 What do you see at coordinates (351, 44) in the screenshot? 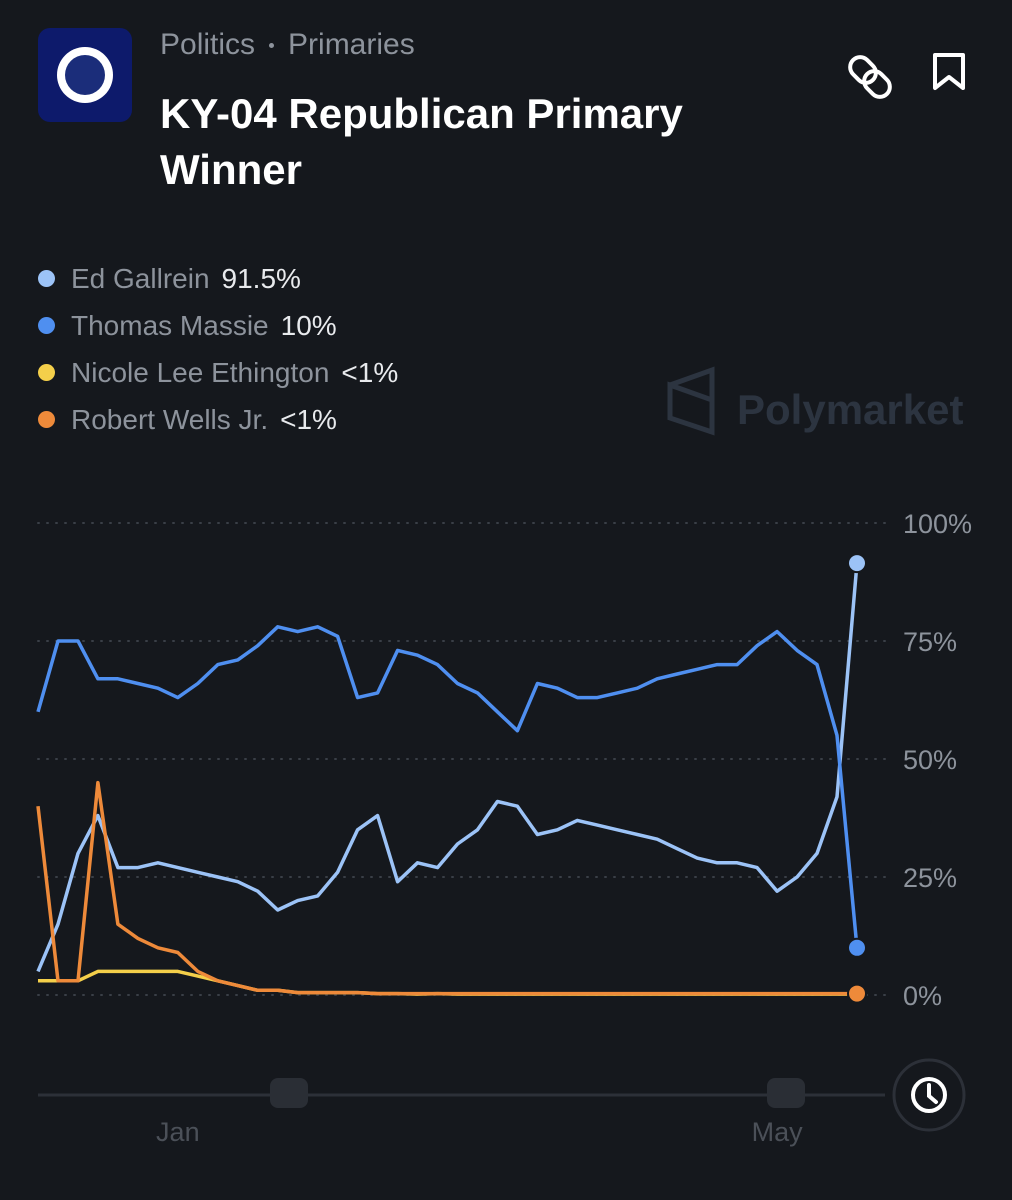
I see `breadcrumb-item: Primaries` at bounding box center [351, 44].